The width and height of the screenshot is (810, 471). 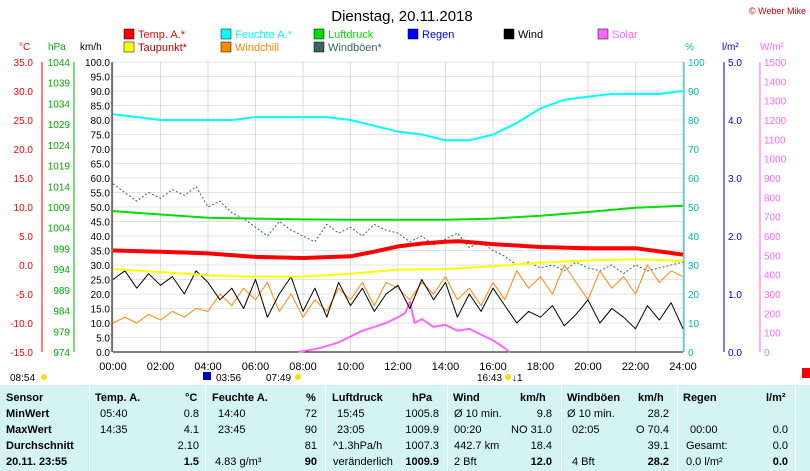 I want to click on max-temp-val: 4.1, so click(x=191, y=430).